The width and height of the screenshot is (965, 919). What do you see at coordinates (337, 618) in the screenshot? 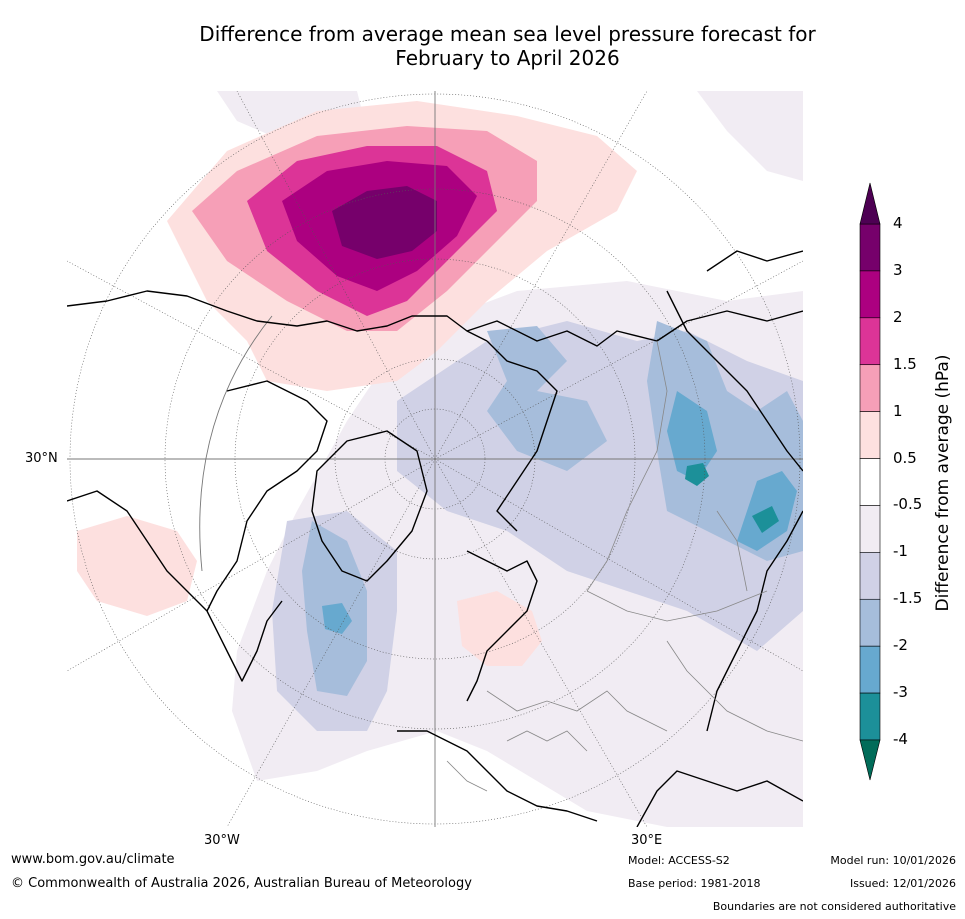
I see `anomaly-region-neg2-atlantic` at bounding box center [337, 618].